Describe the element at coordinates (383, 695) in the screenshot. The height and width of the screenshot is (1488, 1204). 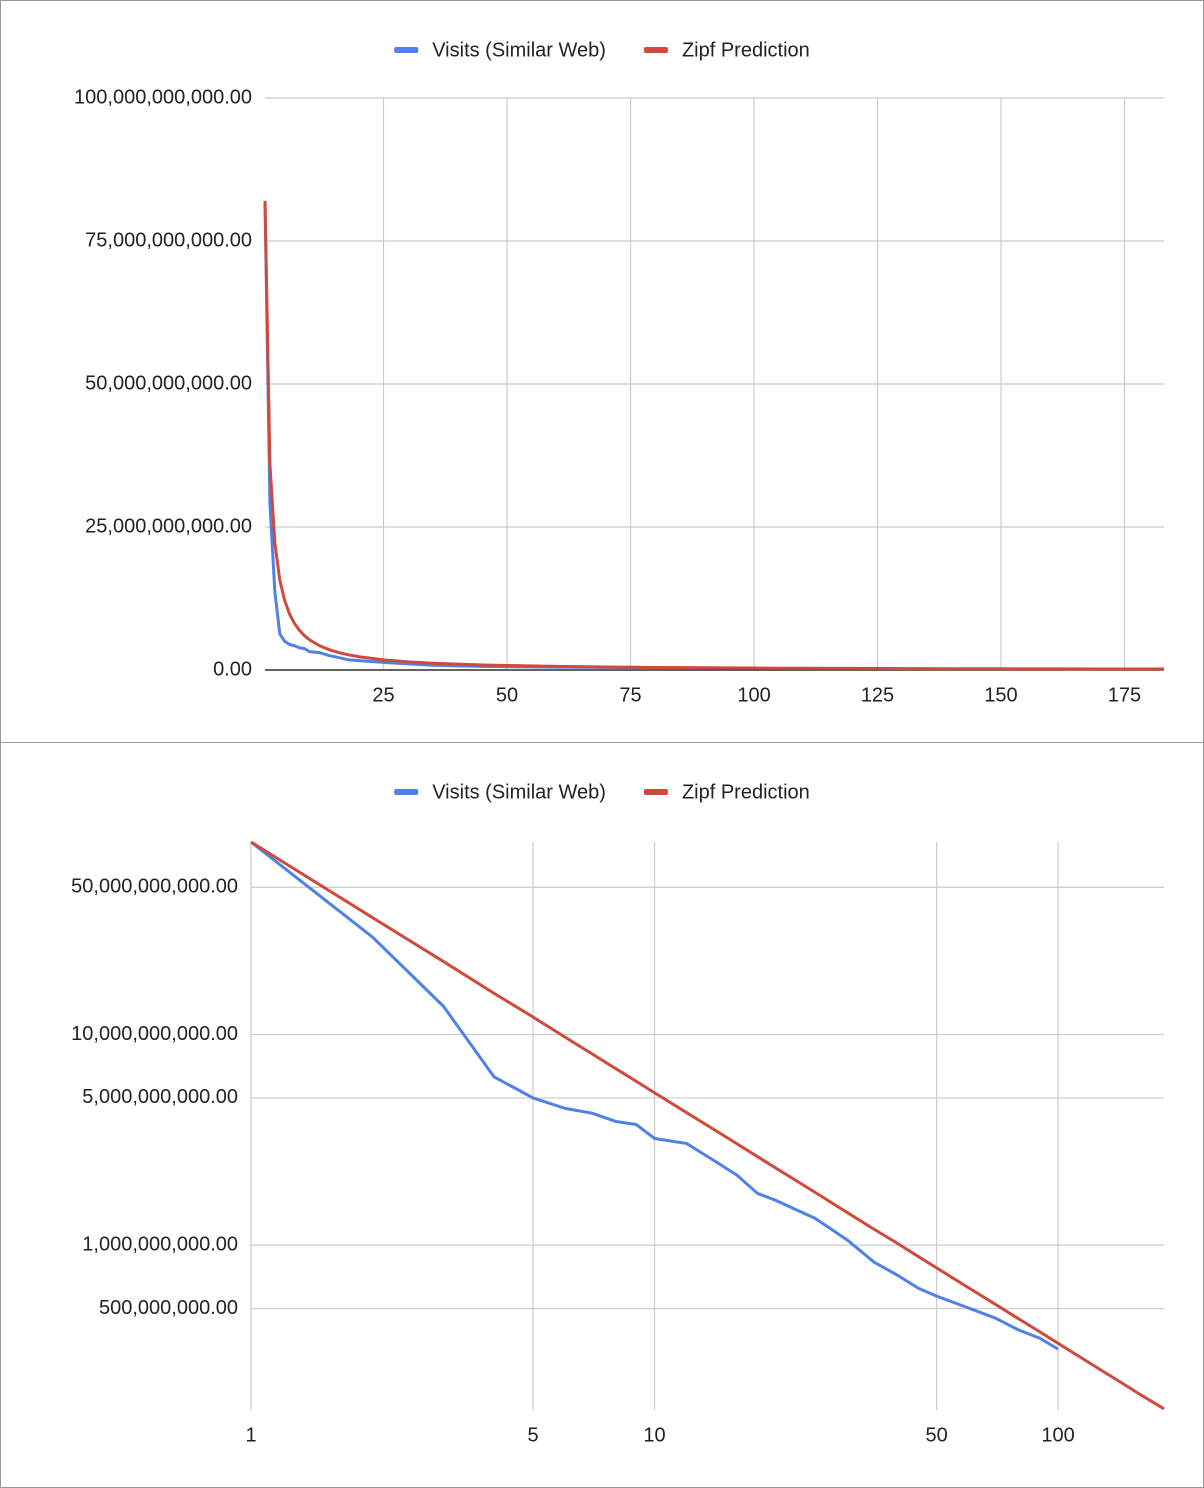
I see `x-tick-label: 25` at that location.